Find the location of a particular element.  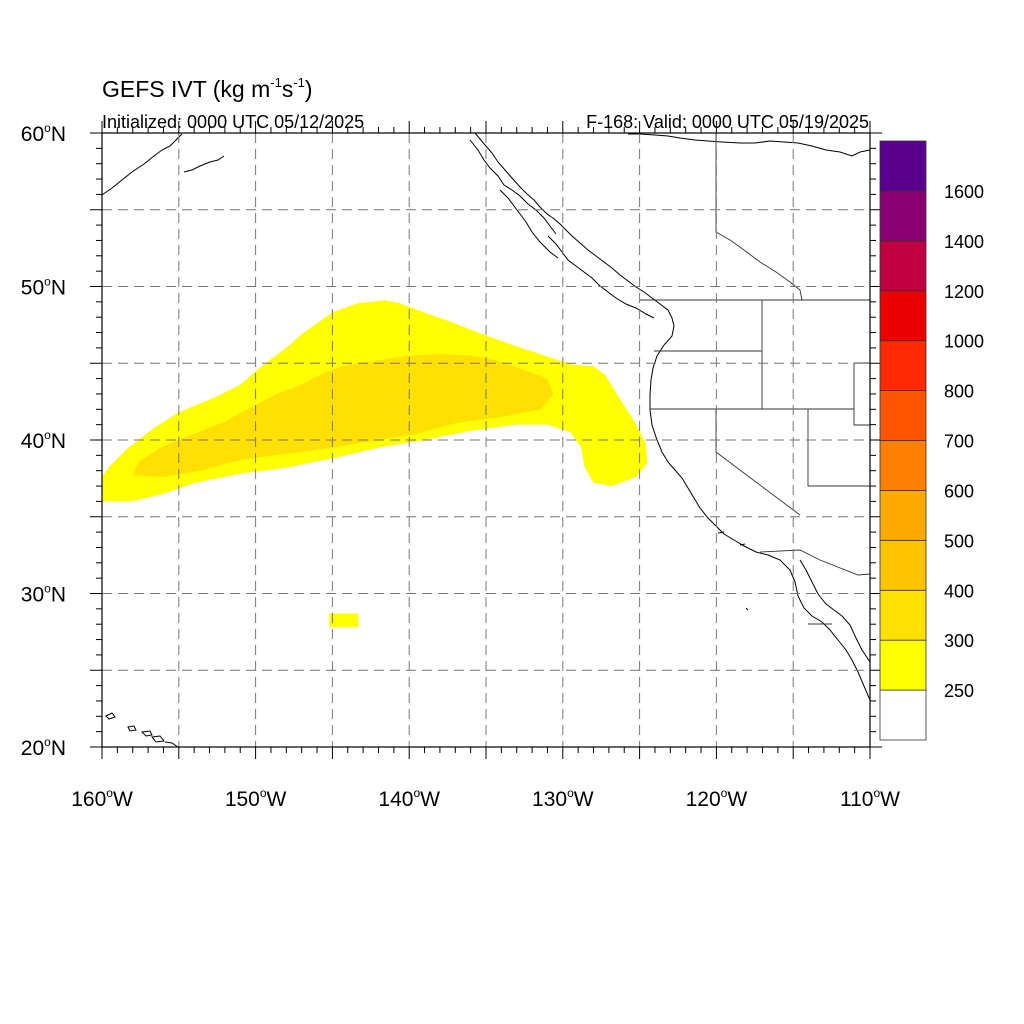

lat-label-60N: 60oN is located at coordinates (43, 133).